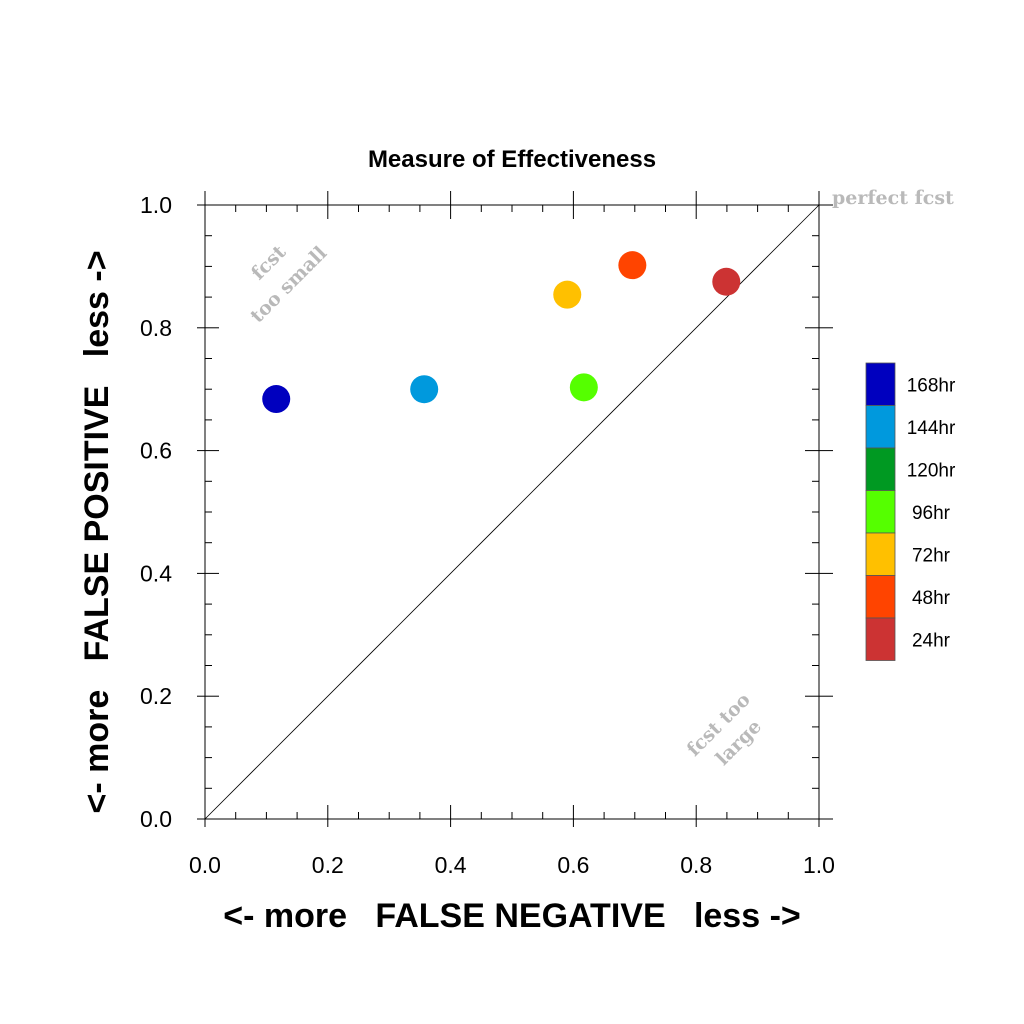 Image resolution: width=1024 pixels, height=1024 pixels. Describe the element at coordinates (931, 470) in the screenshot. I see `legend-label-120hr: 120hr` at that location.